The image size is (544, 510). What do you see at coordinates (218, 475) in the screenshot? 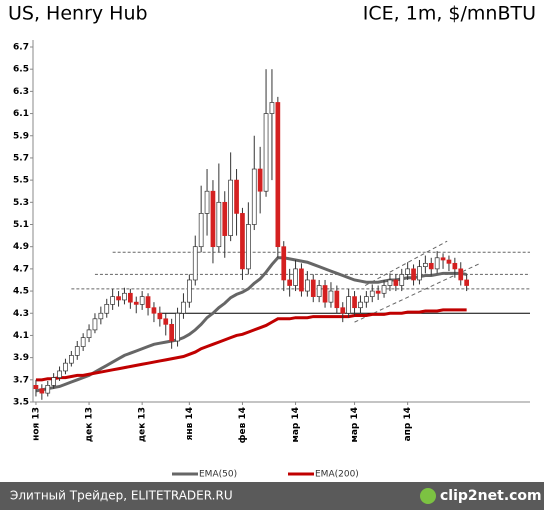
I see `legend-label: EMA(50)` at bounding box center [218, 475].